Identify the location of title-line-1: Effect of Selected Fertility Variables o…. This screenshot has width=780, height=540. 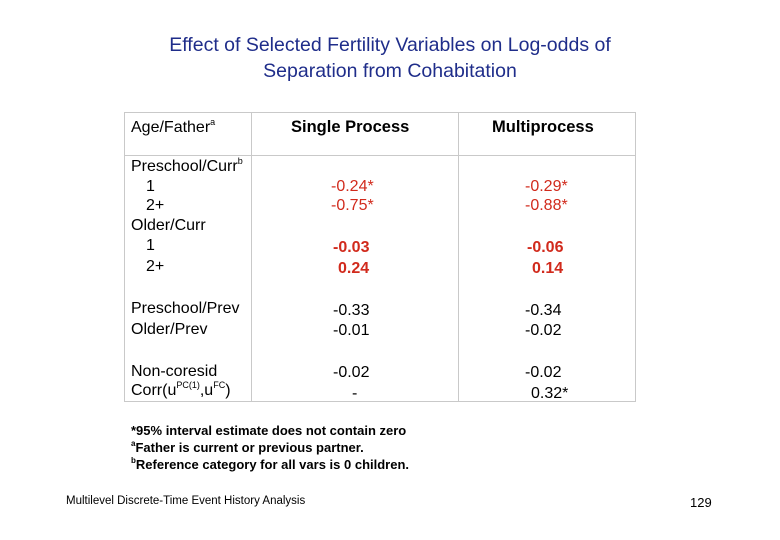
(390, 45).